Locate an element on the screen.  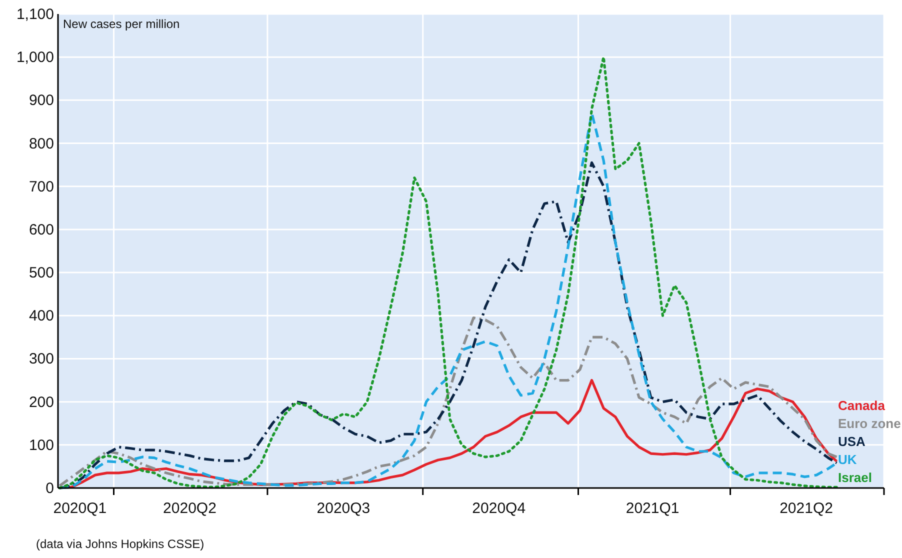
x-tick-label: 2021Q1 is located at coordinates (653, 508).